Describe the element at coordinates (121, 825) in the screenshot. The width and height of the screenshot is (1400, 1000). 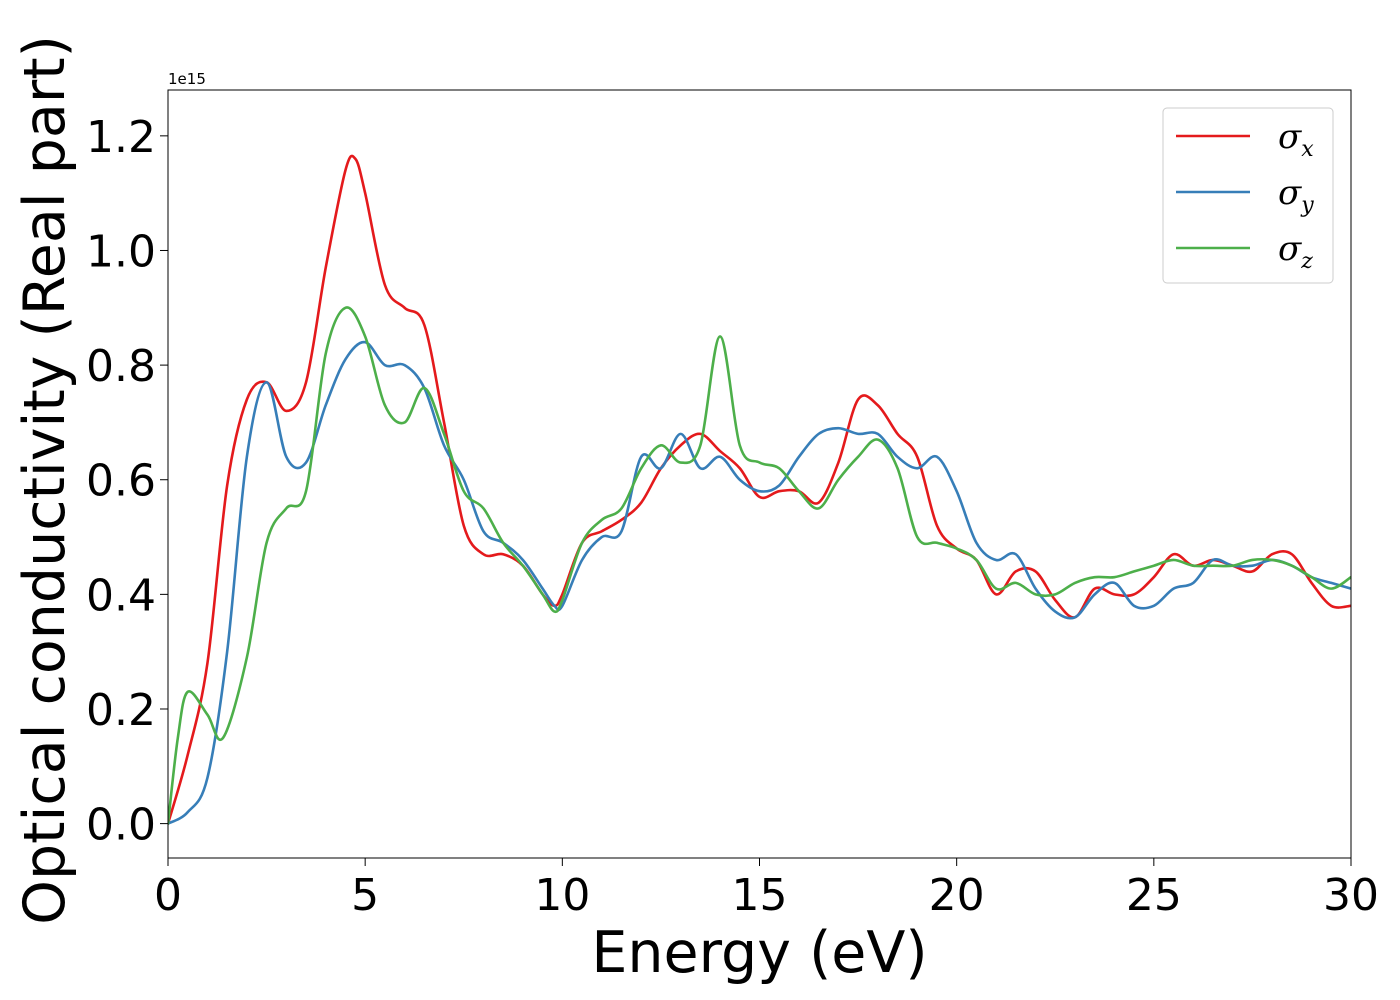
I see `y-tick-label: 0.0` at that location.